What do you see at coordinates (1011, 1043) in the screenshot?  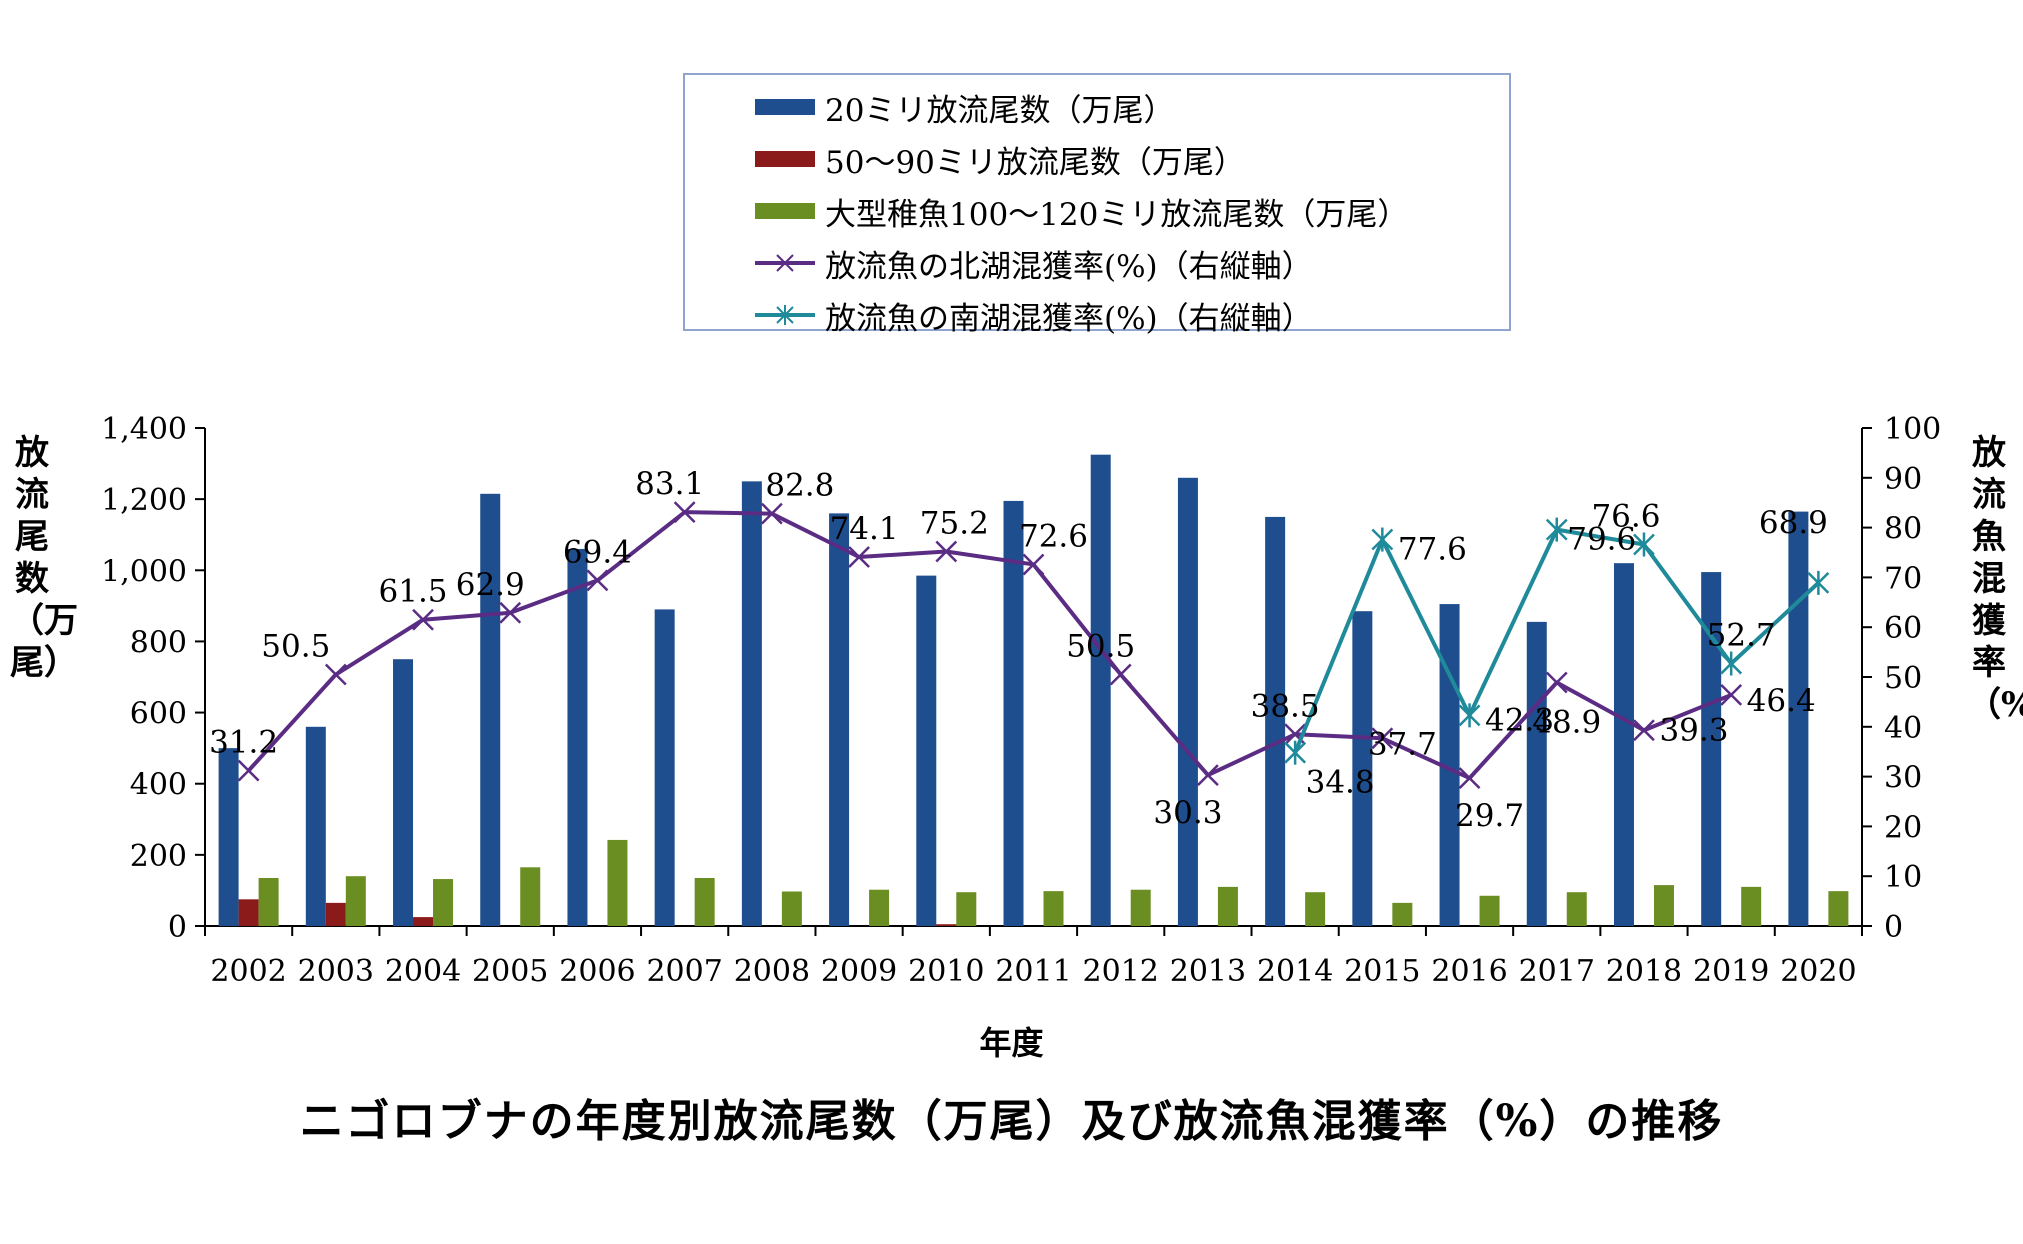 I see `x-axis-label: 年度` at bounding box center [1011, 1043].